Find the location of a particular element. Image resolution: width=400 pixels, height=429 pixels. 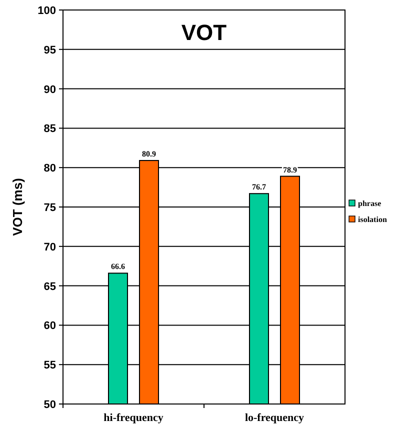

x-tick-label: hi-frequency is located at coordinates (134, 418).